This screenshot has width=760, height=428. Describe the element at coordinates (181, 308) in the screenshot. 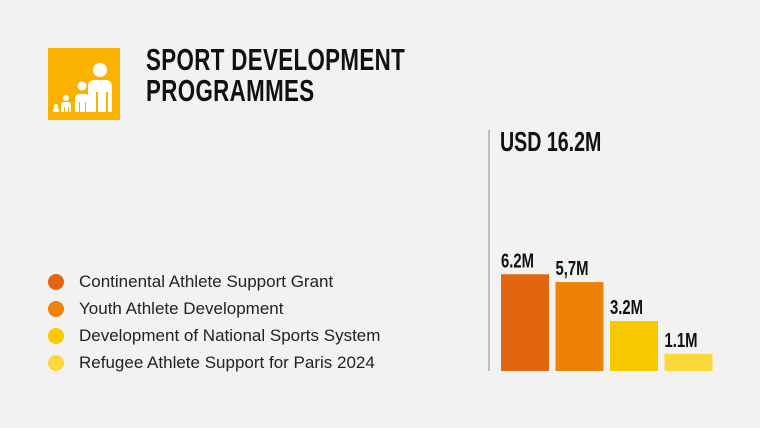

I see `legend-label: Youth Athlete Development` at that location.